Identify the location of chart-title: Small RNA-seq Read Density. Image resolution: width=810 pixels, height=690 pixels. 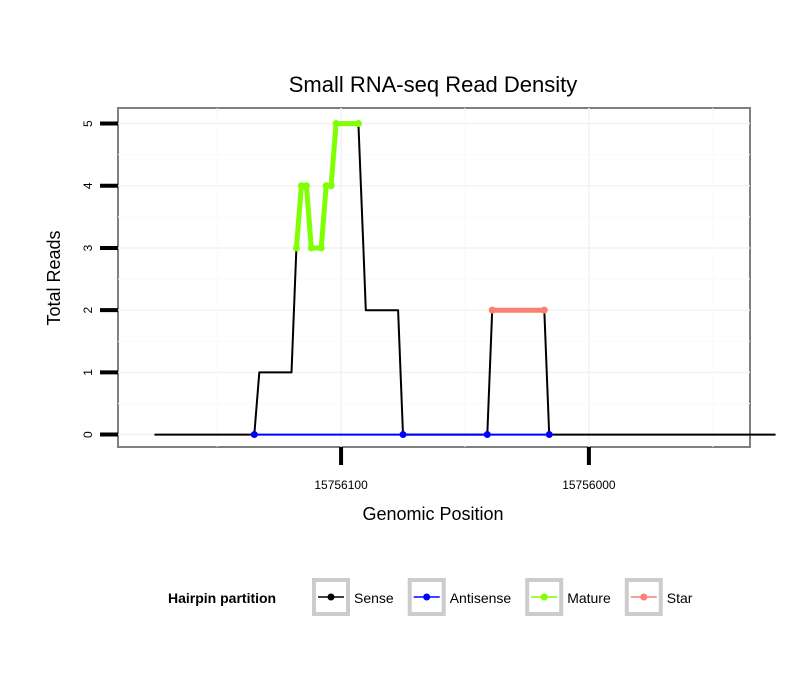
(433, 84).